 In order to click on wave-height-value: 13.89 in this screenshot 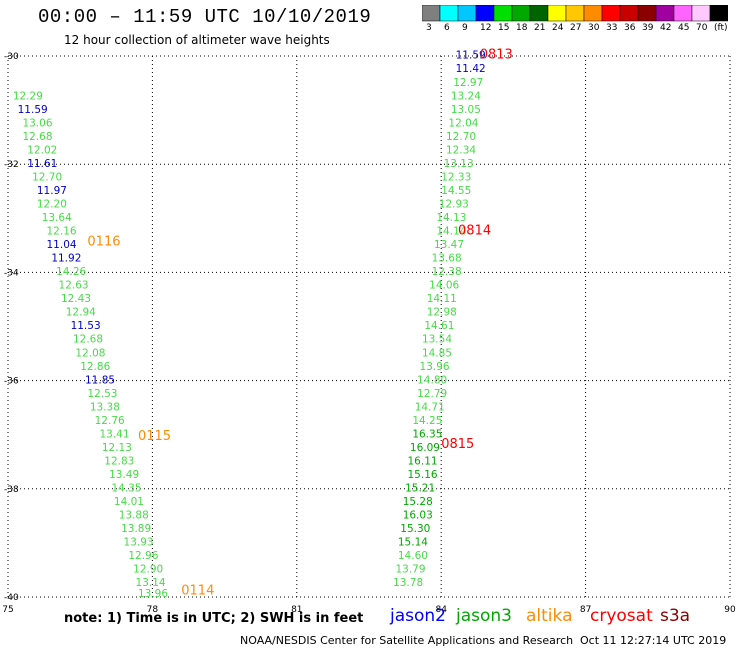, I will do `click(136, 529)`.